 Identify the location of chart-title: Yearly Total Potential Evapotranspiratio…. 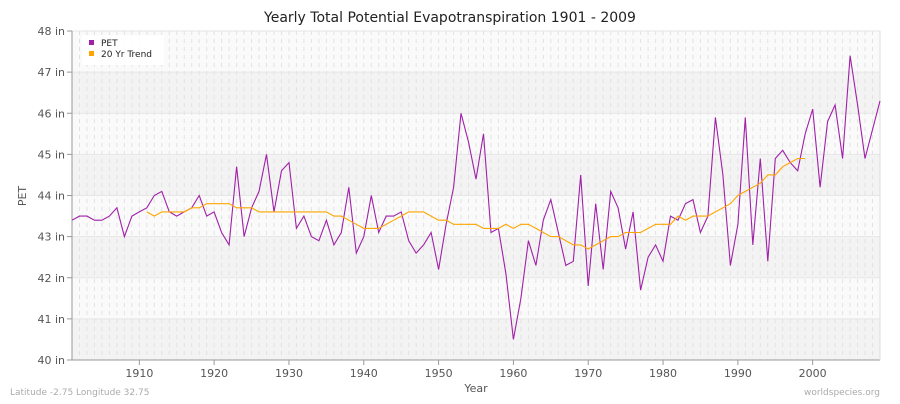
(449, 18).